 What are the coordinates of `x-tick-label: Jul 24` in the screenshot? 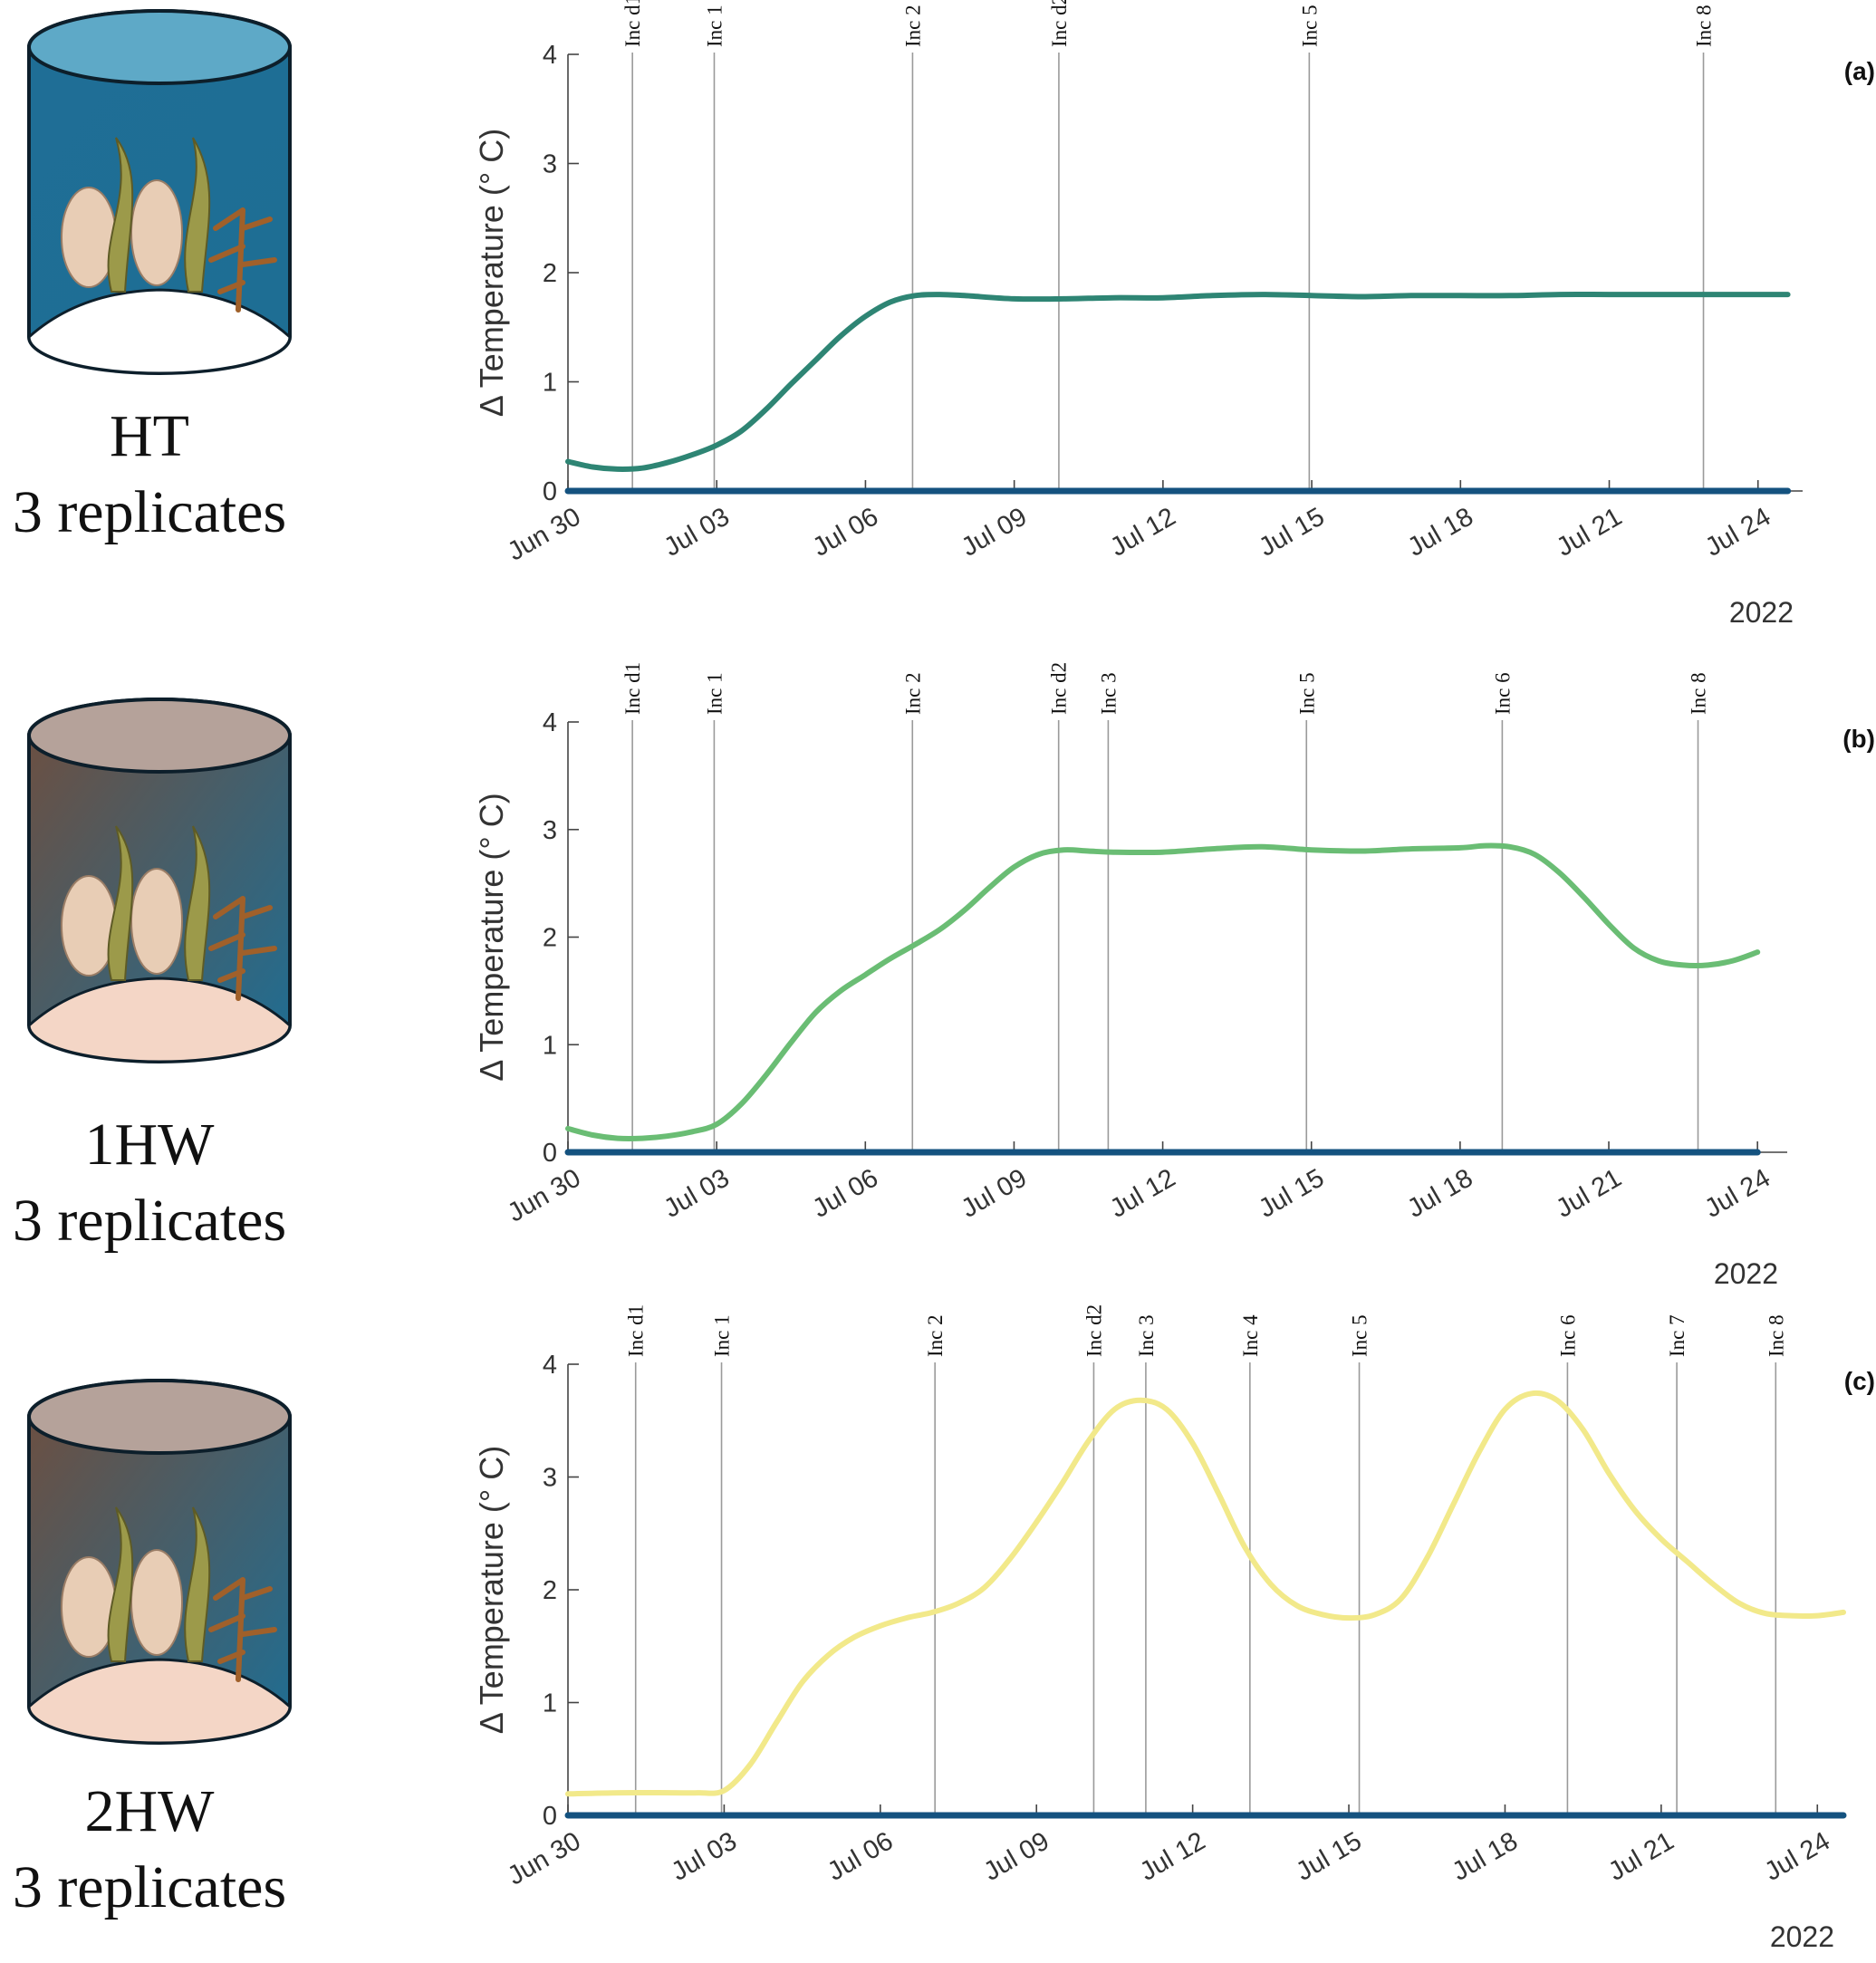 It's located at (1798, 1856).